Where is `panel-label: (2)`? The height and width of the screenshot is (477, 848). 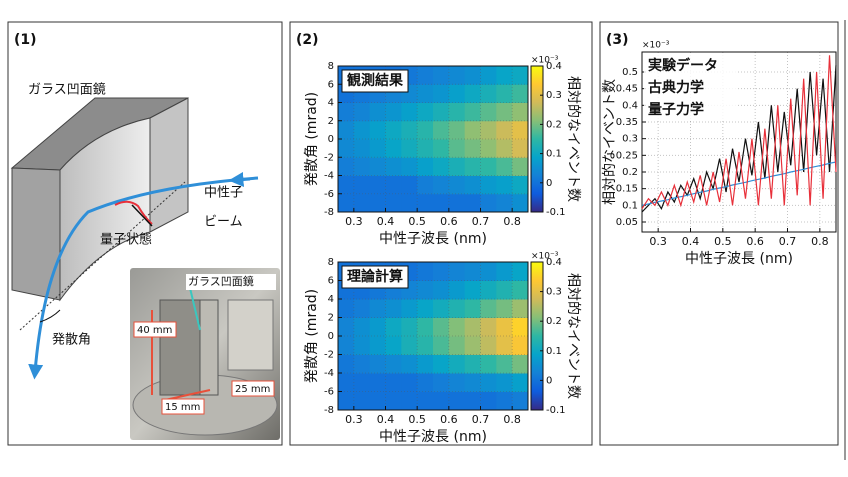
panel-label: (2) is located at coordinates (307, 40).